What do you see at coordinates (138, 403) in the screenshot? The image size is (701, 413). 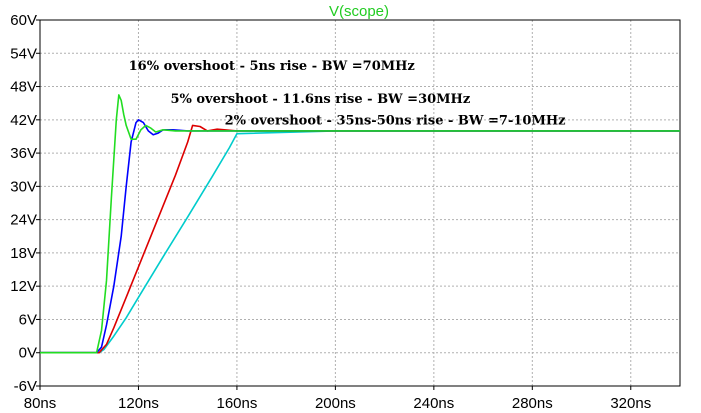 I see `x-tick-label: 120ns` at bounding box center [138, 403].